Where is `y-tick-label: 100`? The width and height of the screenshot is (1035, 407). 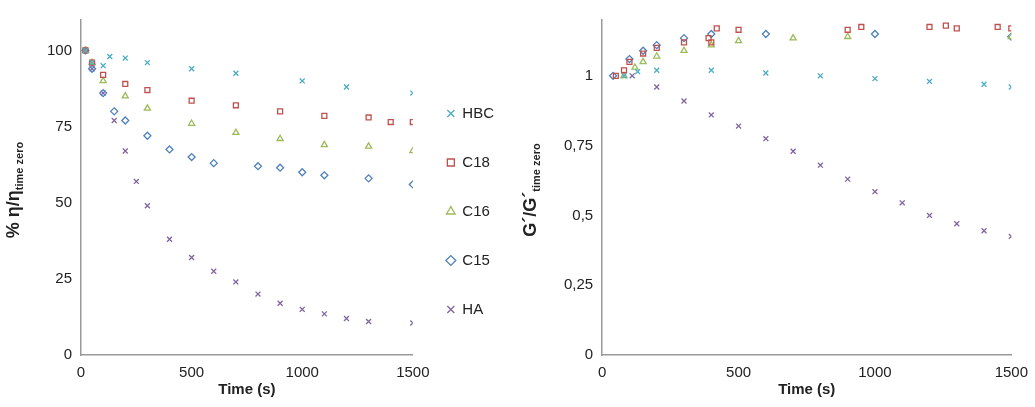 y-tick-label: 100 is located at coordinates (60, 49).